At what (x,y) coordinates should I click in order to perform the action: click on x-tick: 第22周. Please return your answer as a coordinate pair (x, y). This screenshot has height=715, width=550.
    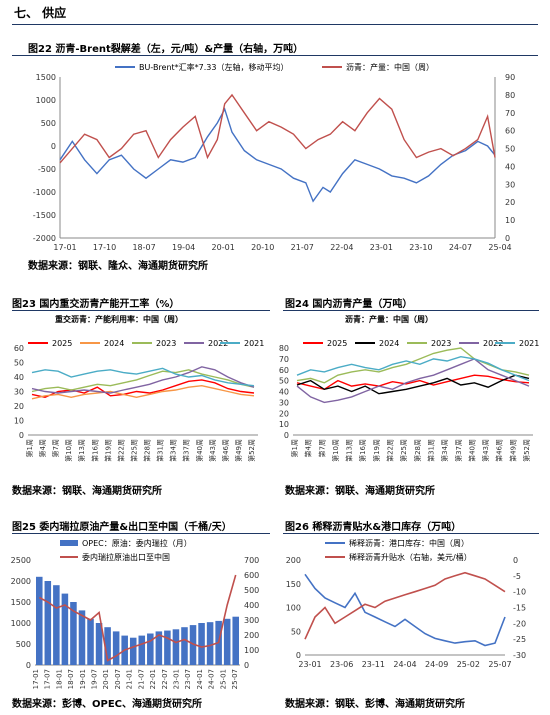
    Looking at the image, I should click on (120, 450).